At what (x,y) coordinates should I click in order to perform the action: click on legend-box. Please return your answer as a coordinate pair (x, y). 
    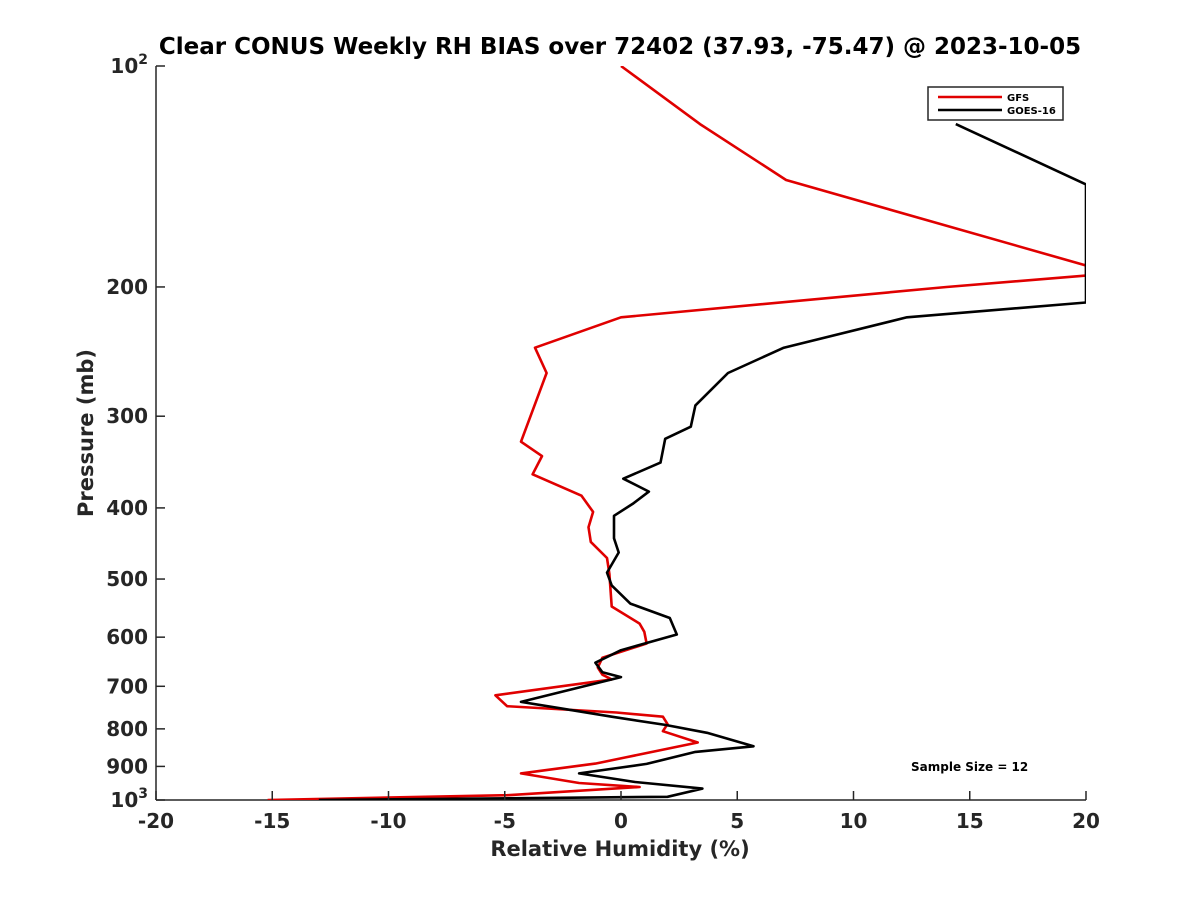
    Looking at the image, I should click on (995, 103).